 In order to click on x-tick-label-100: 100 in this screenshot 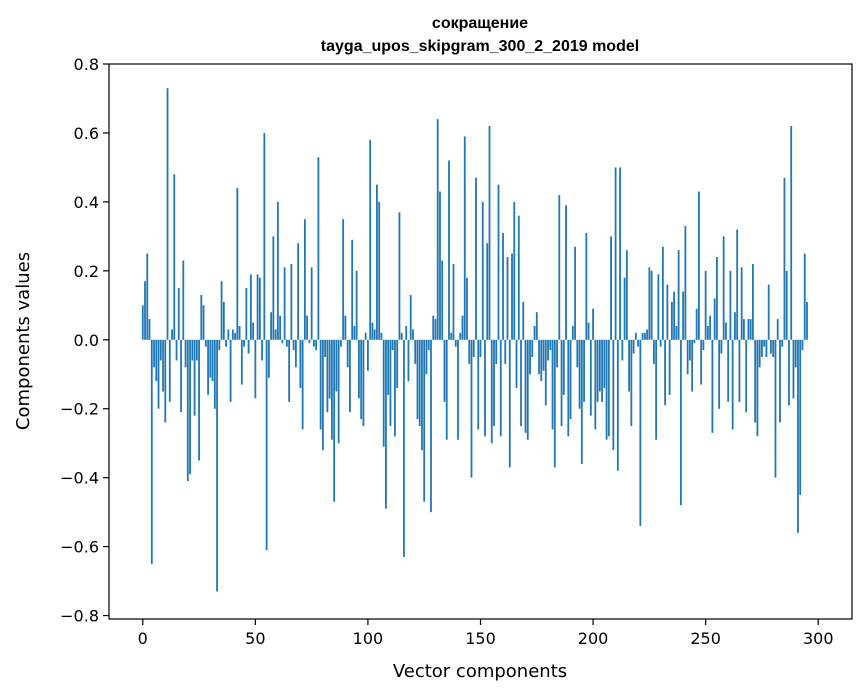, I will do `click(368, 638)`.